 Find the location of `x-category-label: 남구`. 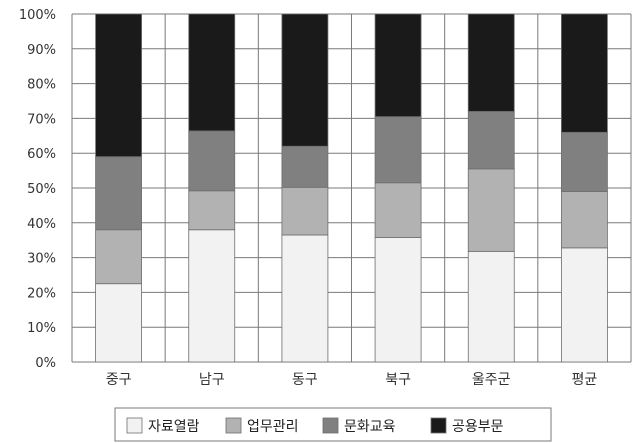

x-category-label: 남구 is located at coordinates (212, 380).